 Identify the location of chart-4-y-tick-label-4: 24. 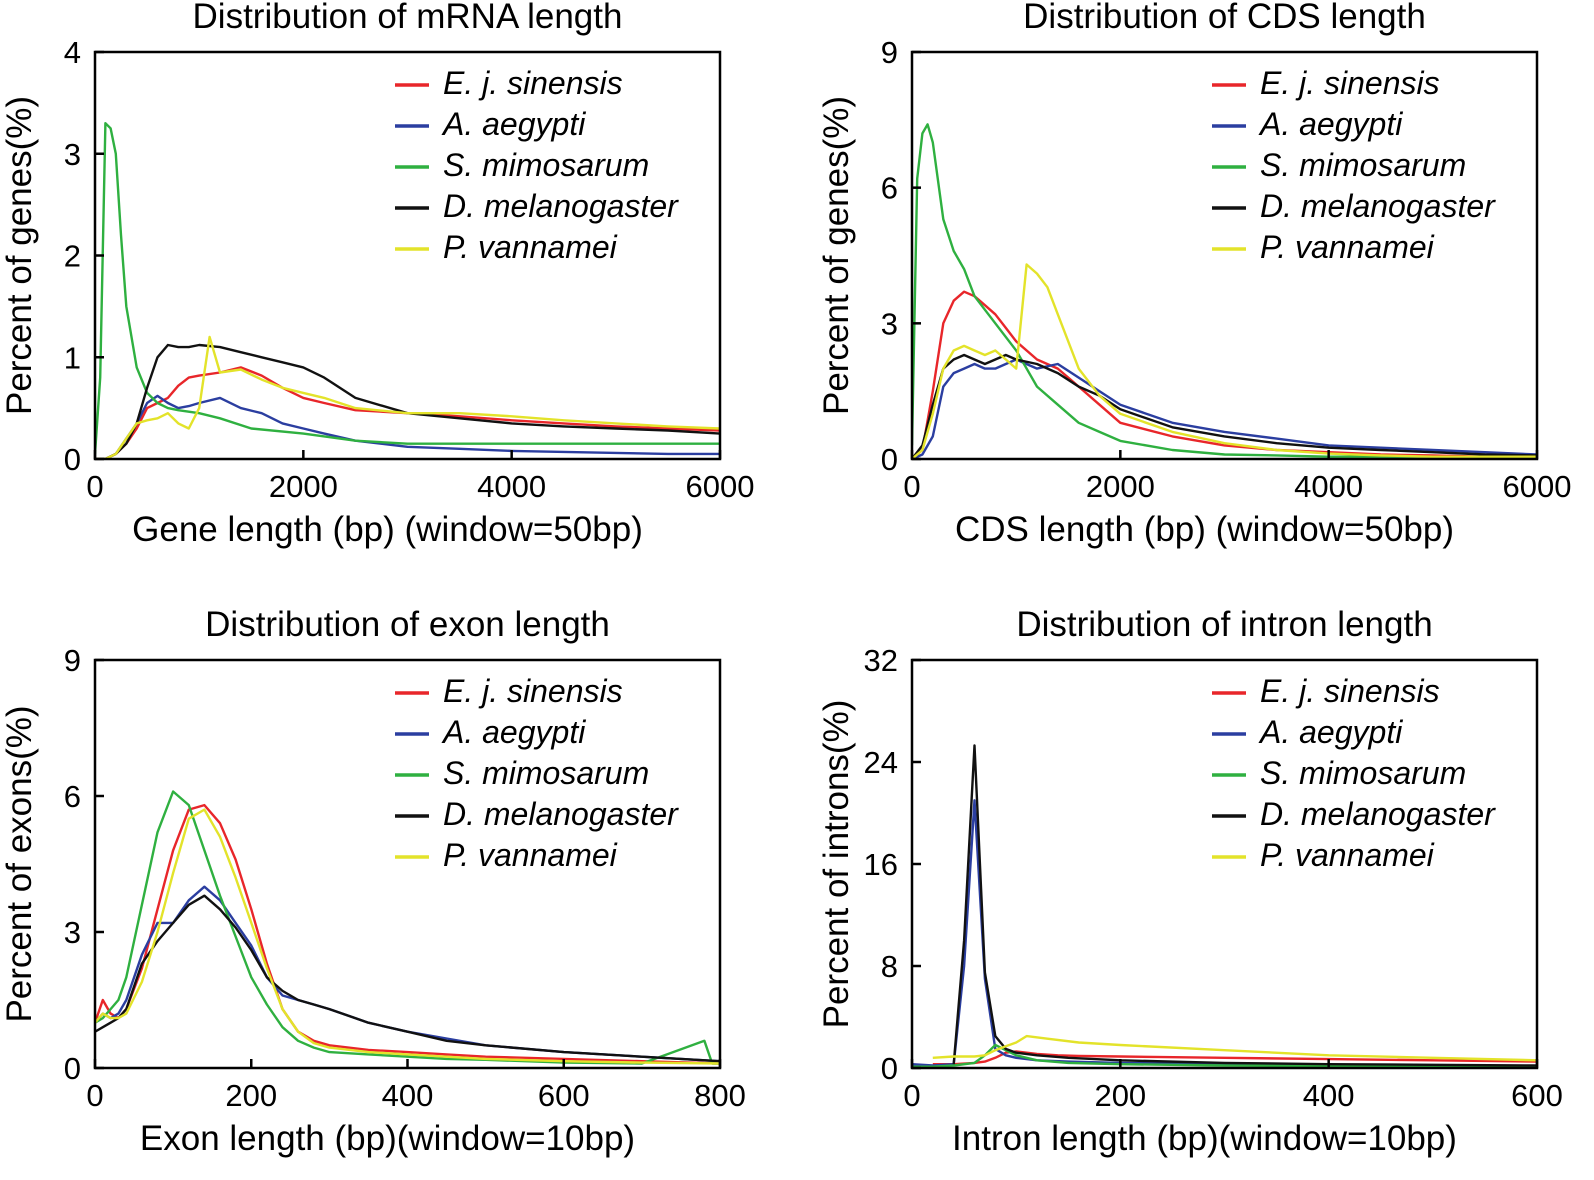
(881, 762).